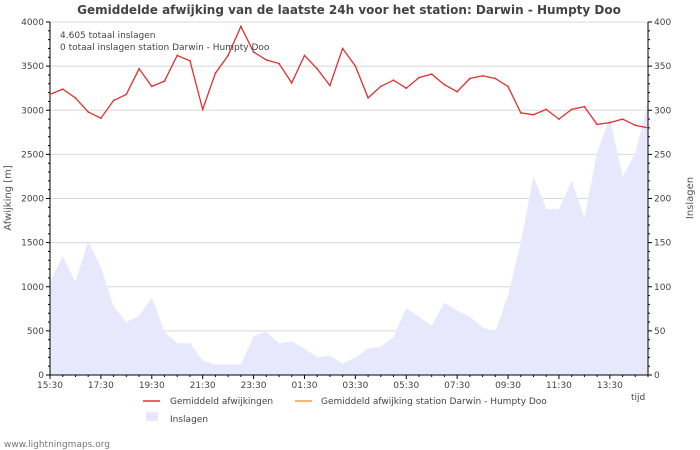 This screenshot has height=450, width=700. I want to click on left-tick-label: 2500, so click(32, 155).